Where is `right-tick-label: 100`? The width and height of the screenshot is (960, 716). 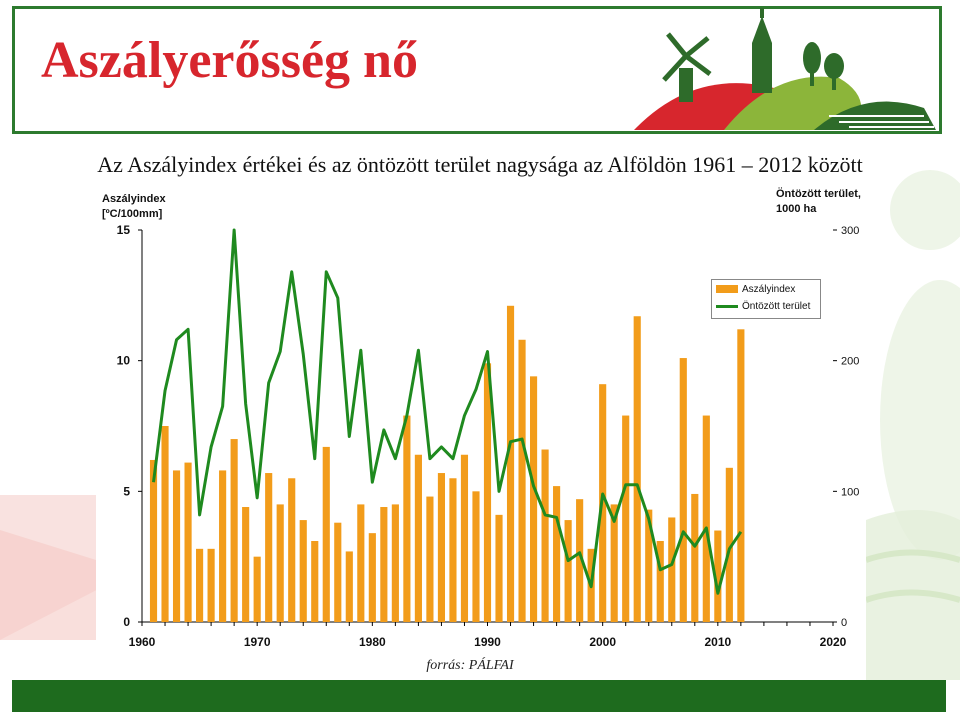
right-tick-label: 100 is located at coordinates (850, 492).